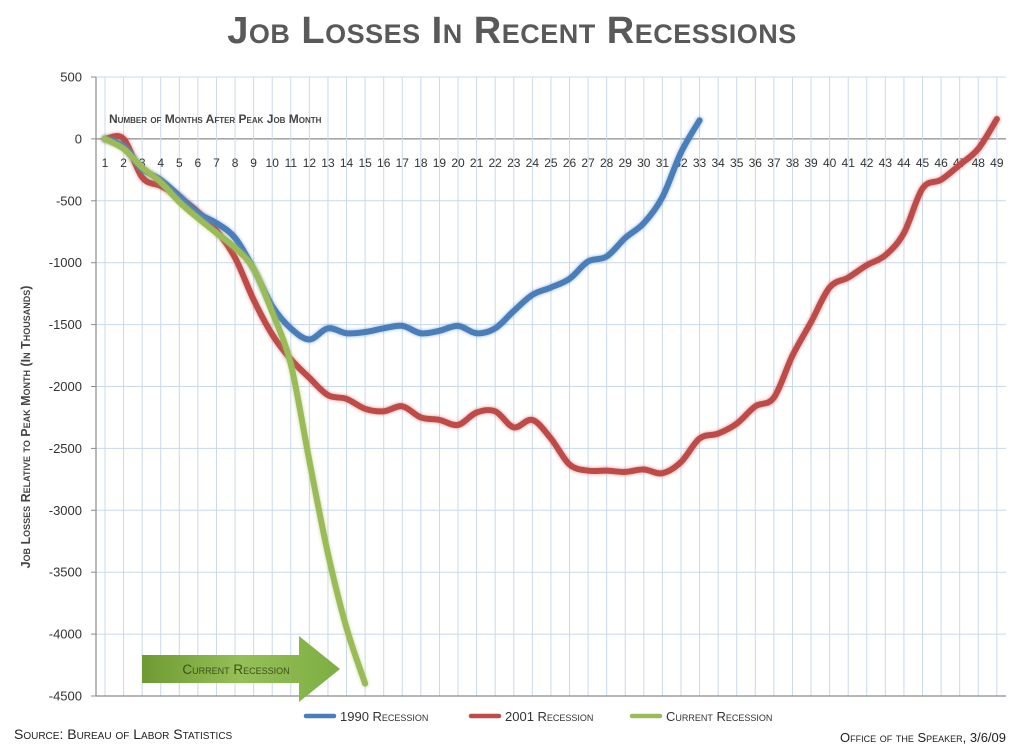 The height and width of the screenshot is (753, 1024). Describe the element at coordinates (997, 163) in the screenshot. I see `x-tick-label: 49` at that location.